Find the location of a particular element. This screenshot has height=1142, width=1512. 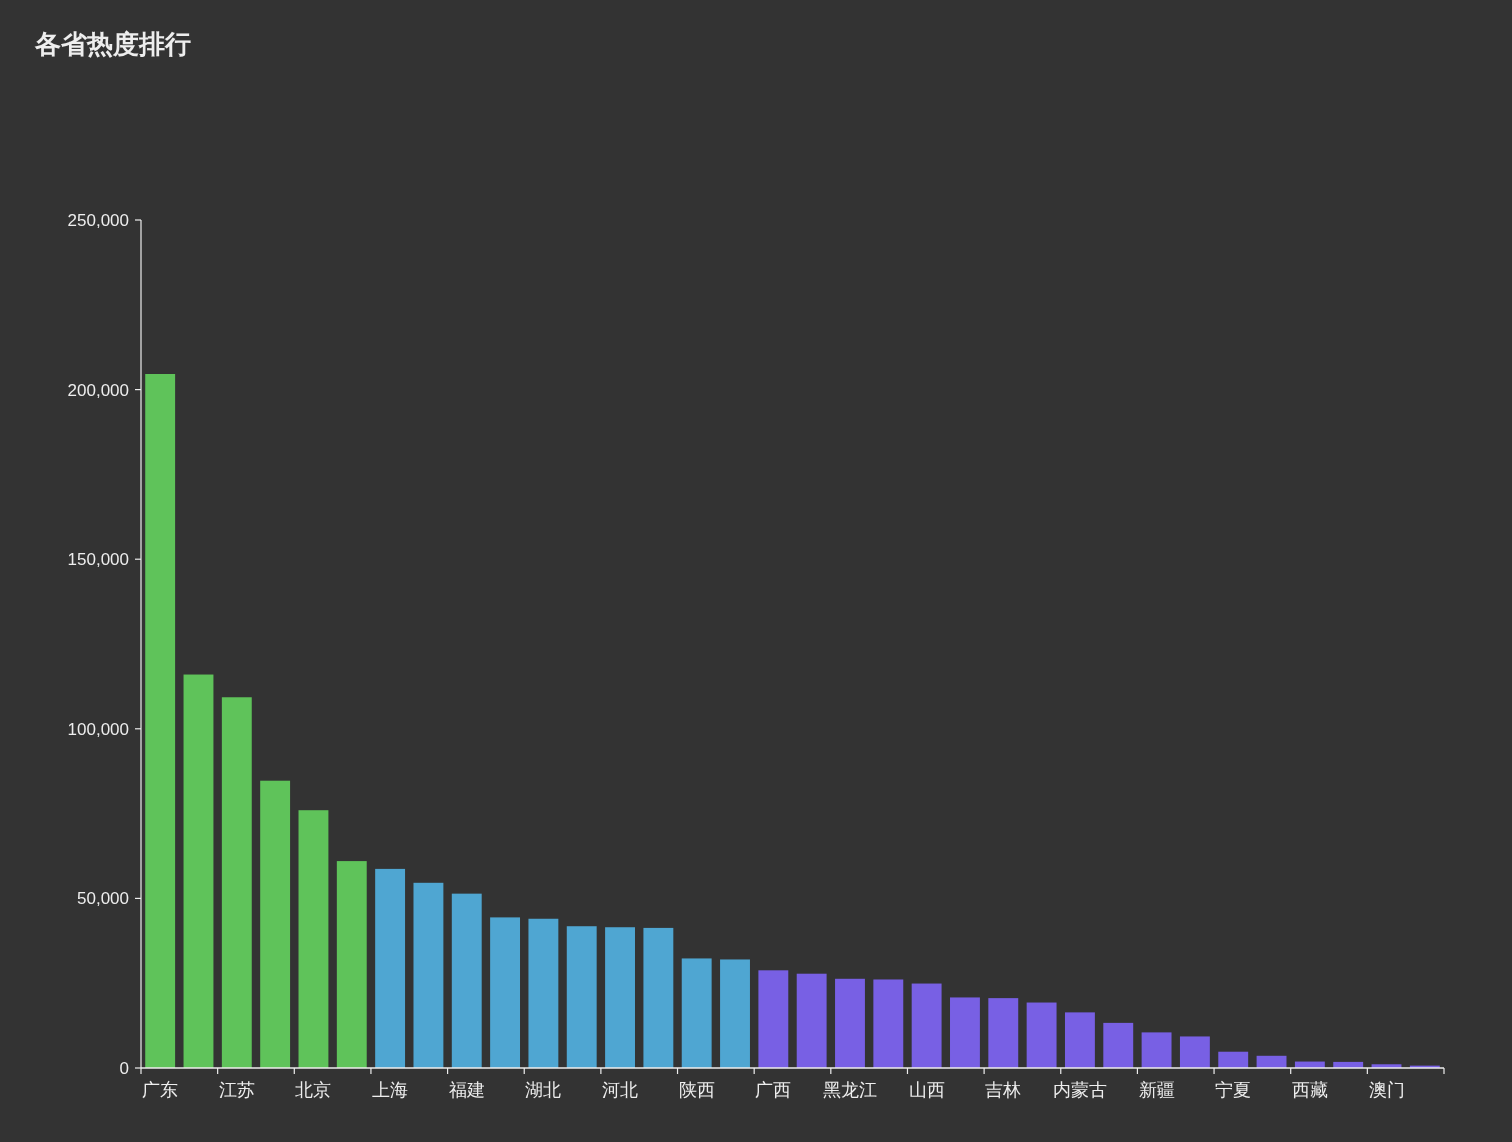

y-tick-label: 100,000 is located at coordinates (98, 729).